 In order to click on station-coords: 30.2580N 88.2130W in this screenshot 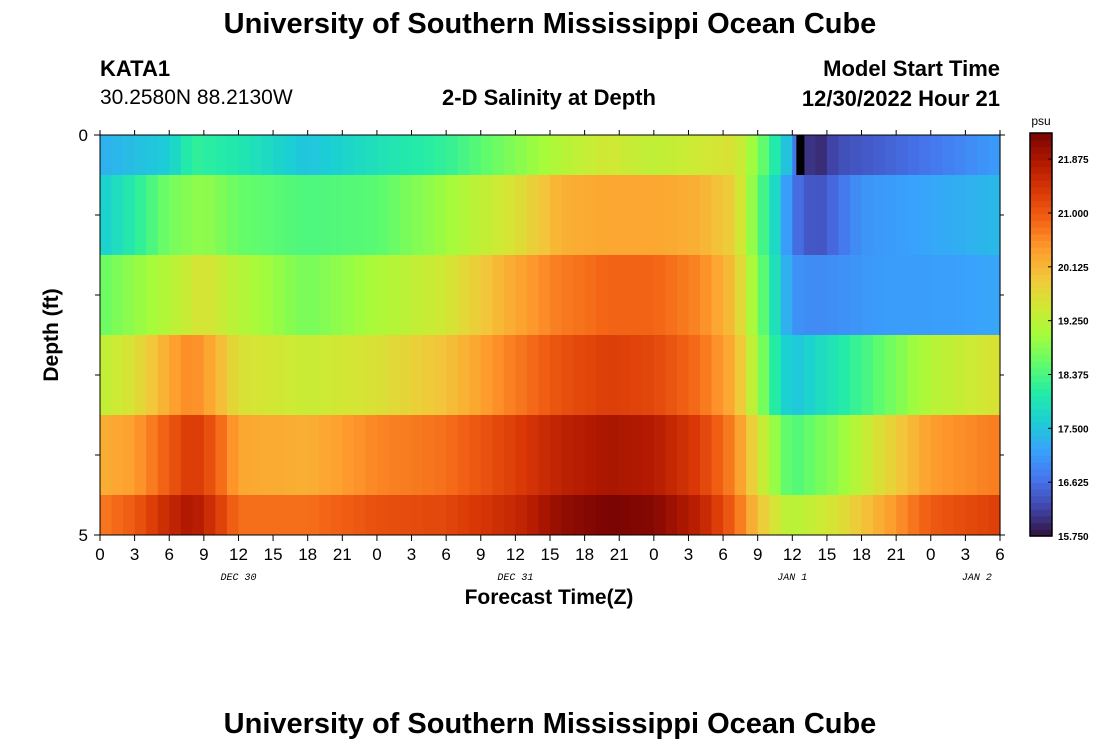, I will do `click(196, 97)`.